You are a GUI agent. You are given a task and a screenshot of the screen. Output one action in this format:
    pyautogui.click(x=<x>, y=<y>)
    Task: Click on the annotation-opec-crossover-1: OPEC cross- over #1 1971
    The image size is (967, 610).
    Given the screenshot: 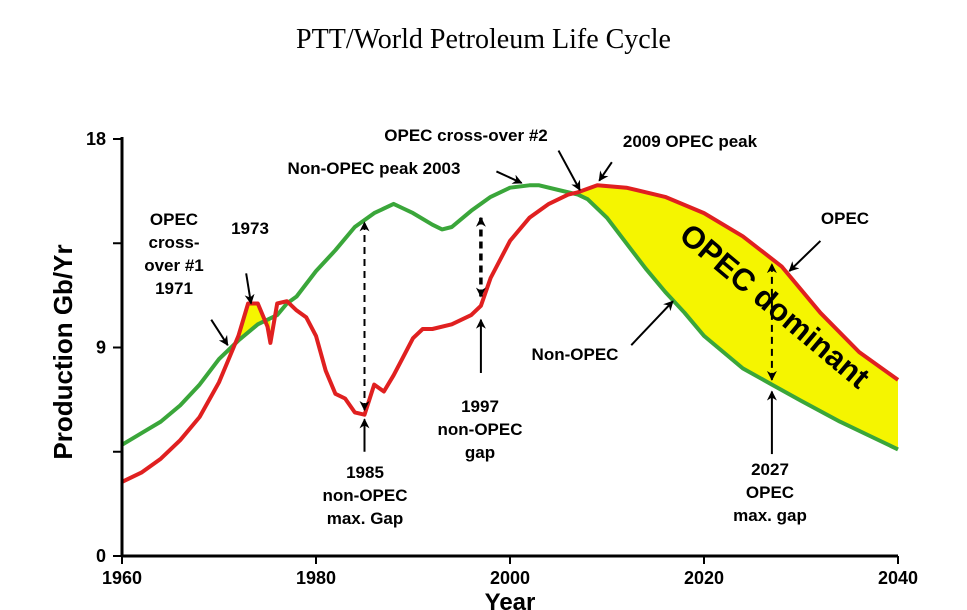 What is the action you would take?
    pyautogui.click(x=174, y=254)
    